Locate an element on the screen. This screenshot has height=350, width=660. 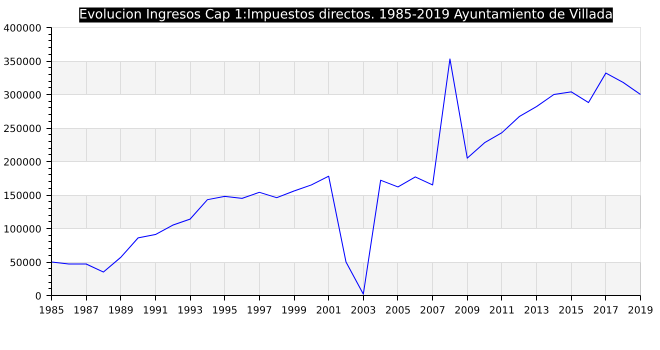
x-tick-label: 2011 is located at coordinates (502, 311).